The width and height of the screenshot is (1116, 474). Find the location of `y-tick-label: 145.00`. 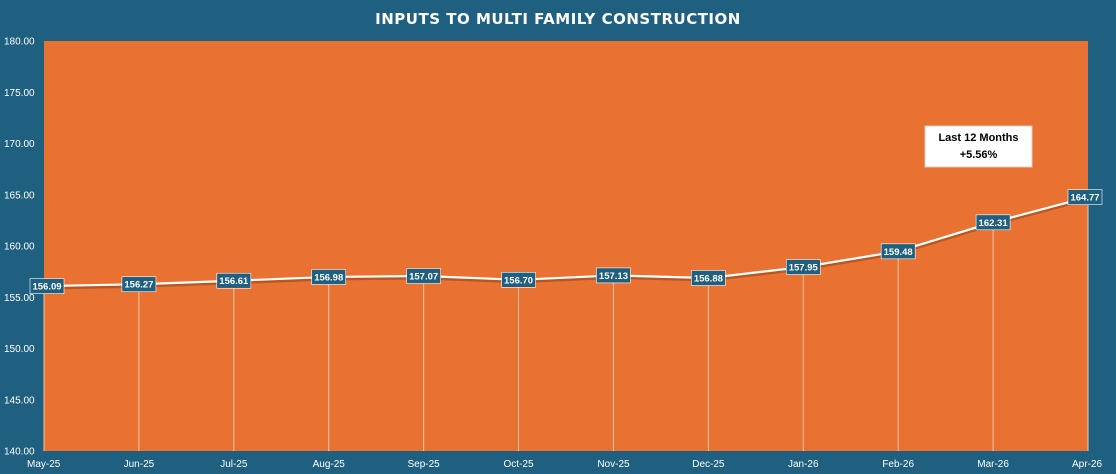

y-tick-label: 145.00 is located at coordinates (19, 400).